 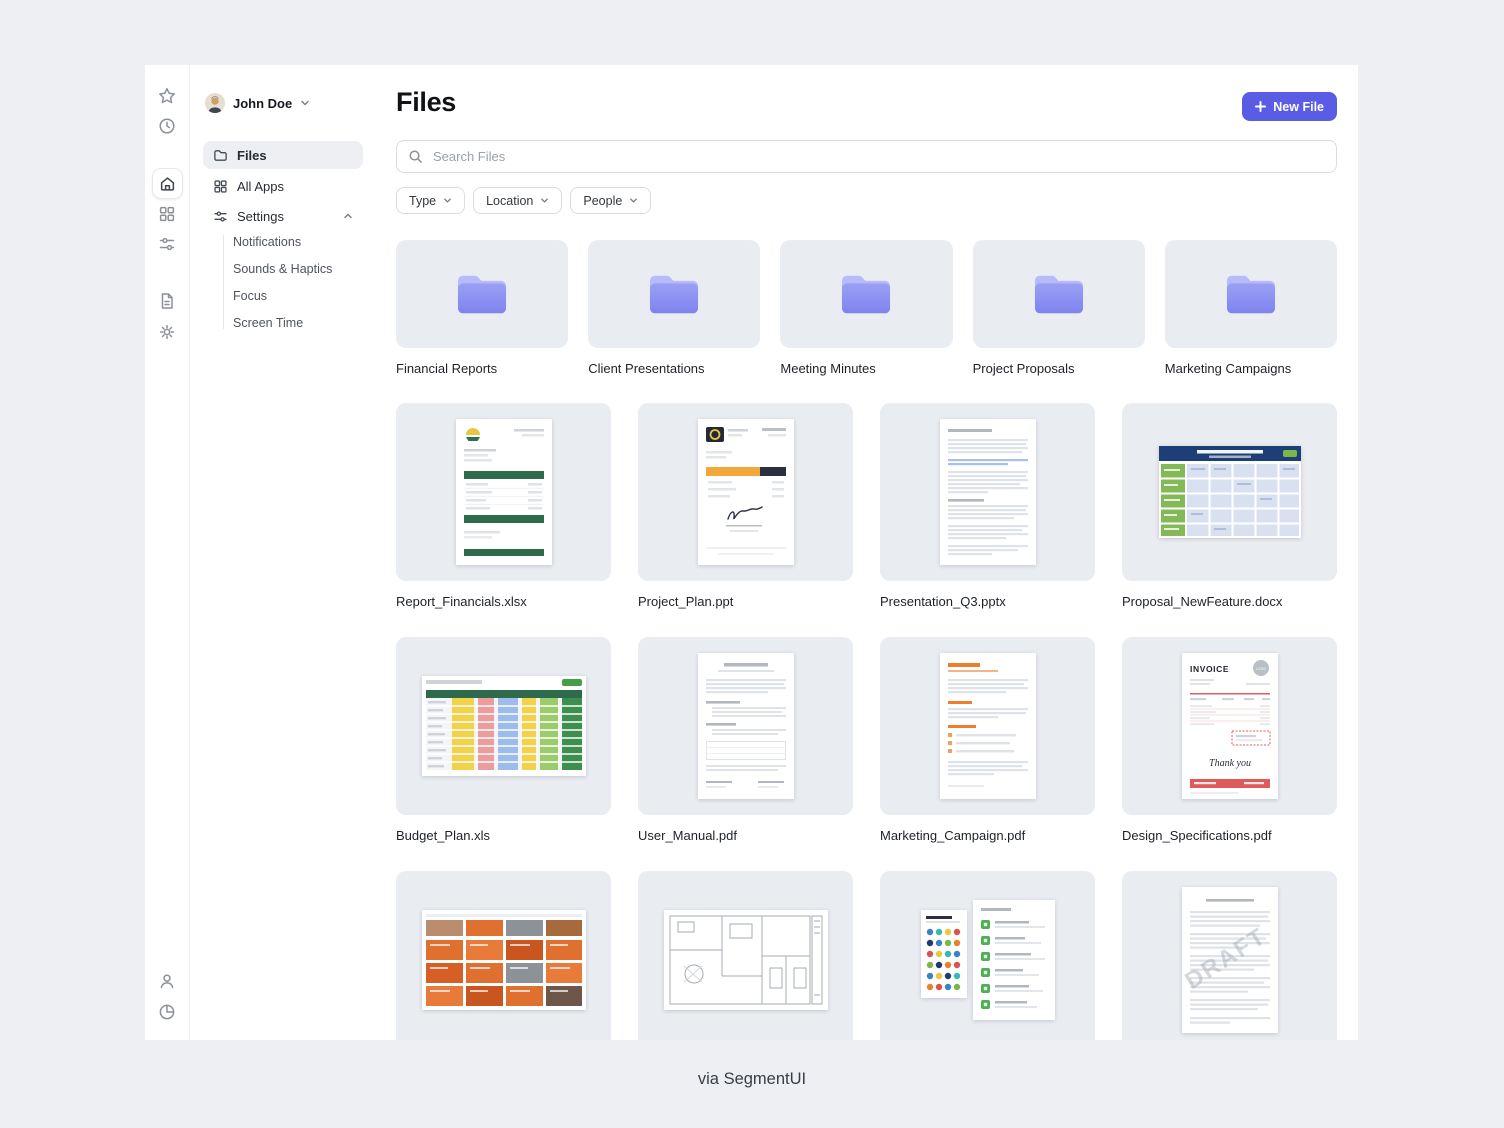 I want to click on filter-people: People, so click(x=611, y=200).